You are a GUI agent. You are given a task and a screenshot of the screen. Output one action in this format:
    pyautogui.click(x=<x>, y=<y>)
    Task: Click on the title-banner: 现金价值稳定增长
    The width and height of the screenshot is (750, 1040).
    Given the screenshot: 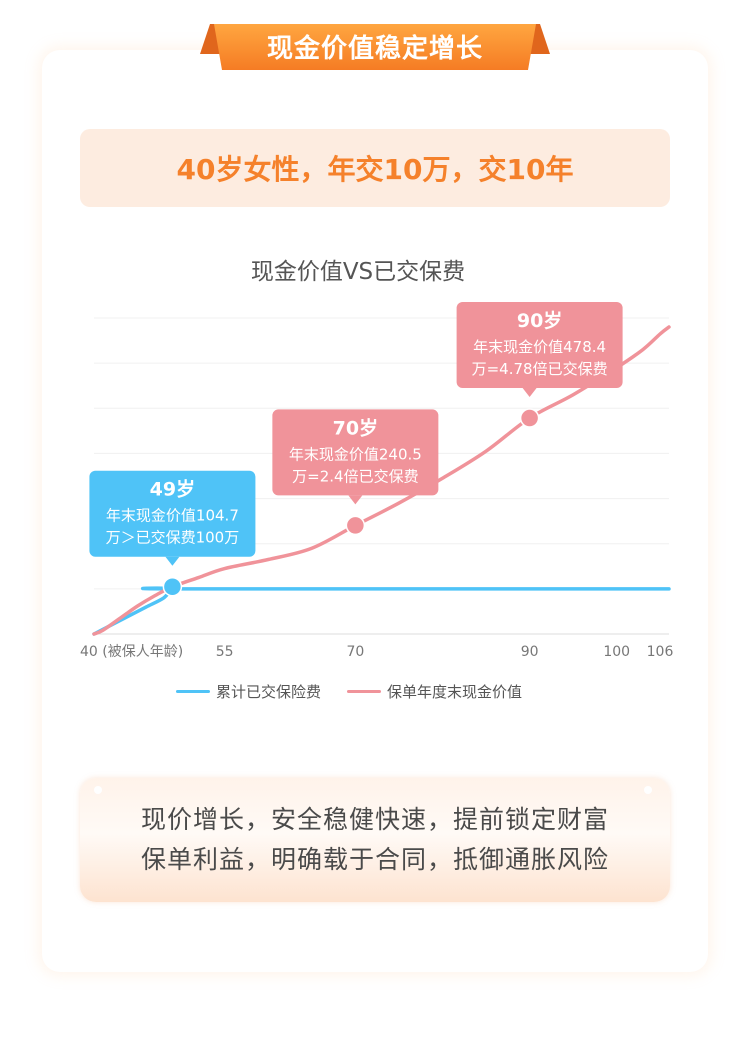 What is the action you would take?
    pyautogui.click(x=375, y=46)
    